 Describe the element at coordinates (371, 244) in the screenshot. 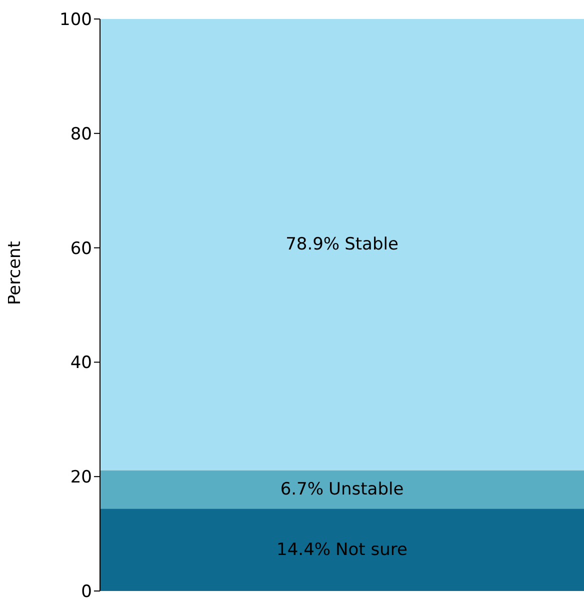

I see `series-label: Stable` at that location.